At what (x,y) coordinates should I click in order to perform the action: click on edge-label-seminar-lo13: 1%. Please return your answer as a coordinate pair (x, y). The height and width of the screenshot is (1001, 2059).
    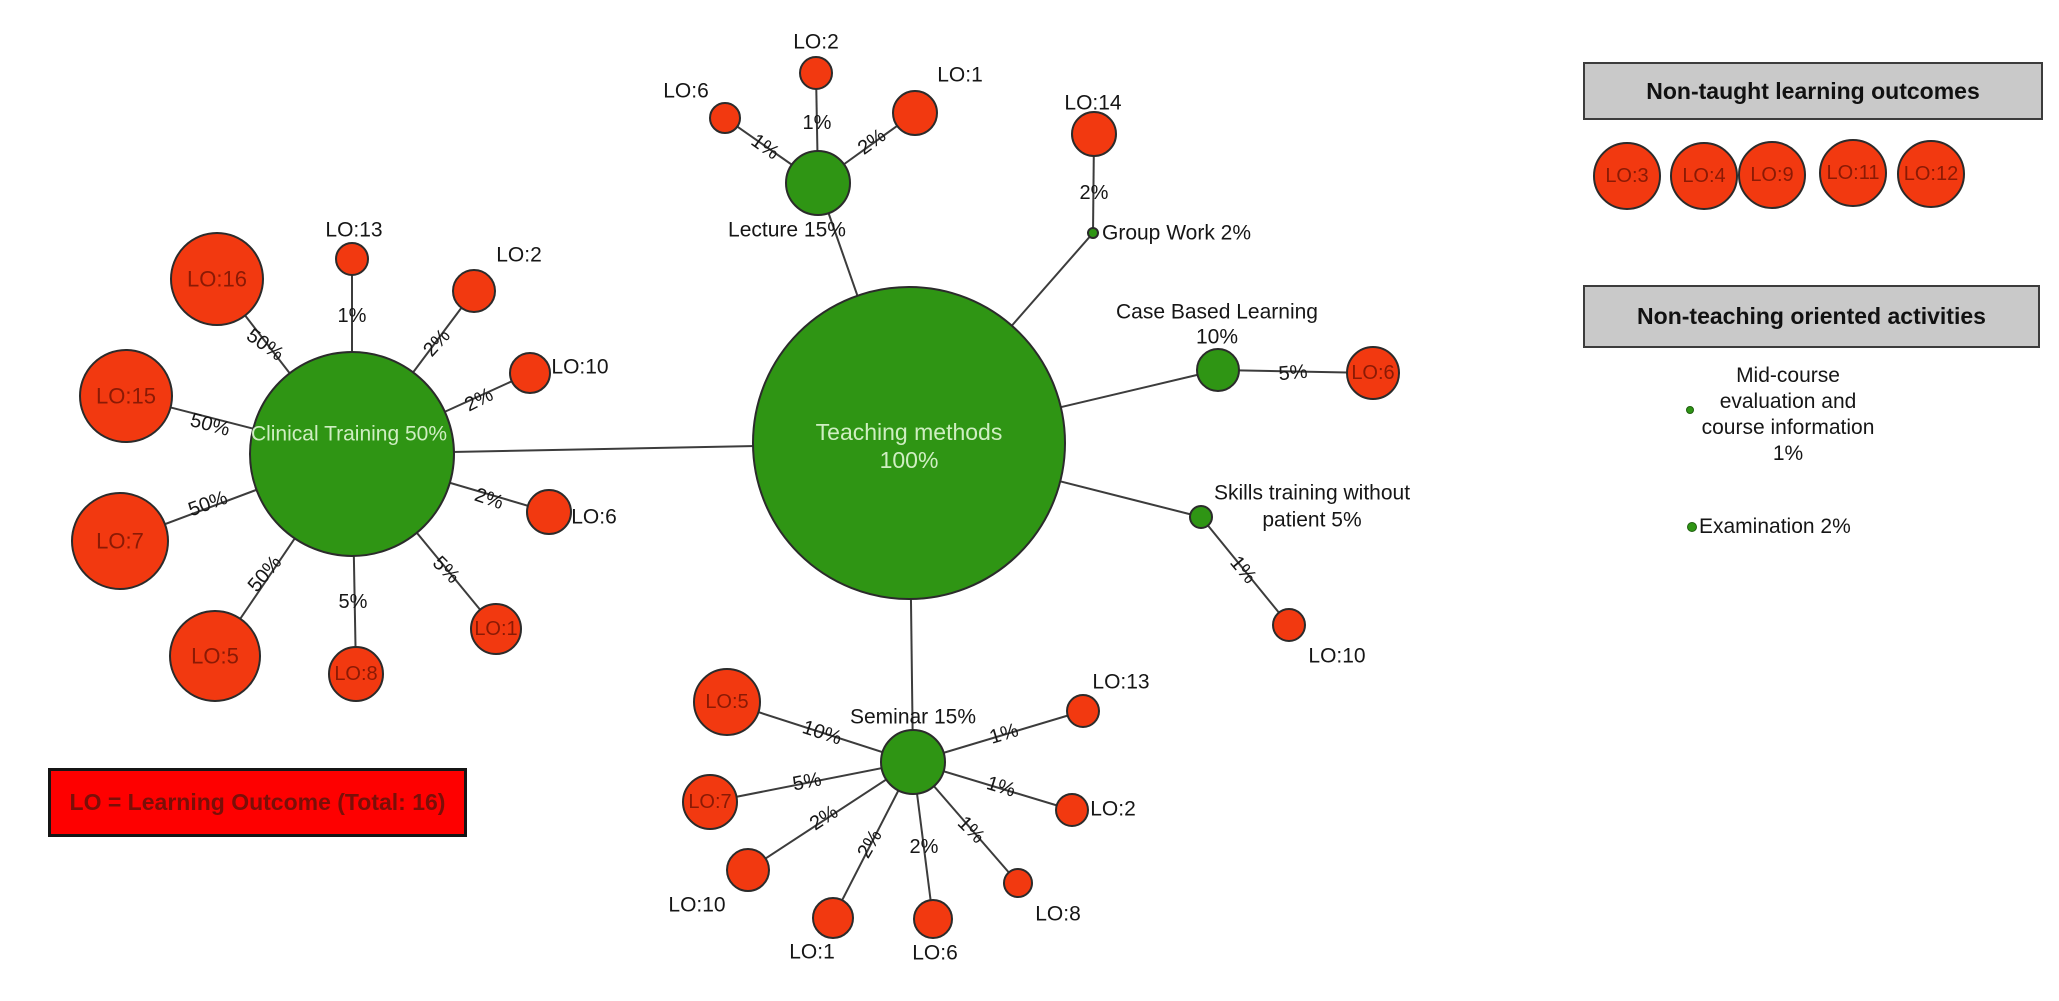
    Looking at the image, I should click on (1004, 734).